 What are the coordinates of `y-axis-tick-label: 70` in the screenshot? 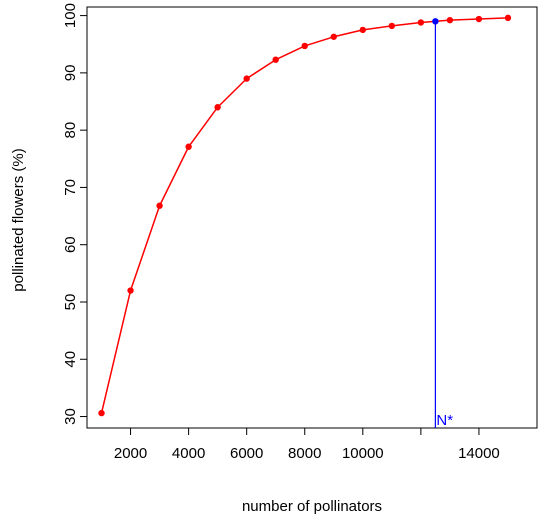 It's located at (70, 187).